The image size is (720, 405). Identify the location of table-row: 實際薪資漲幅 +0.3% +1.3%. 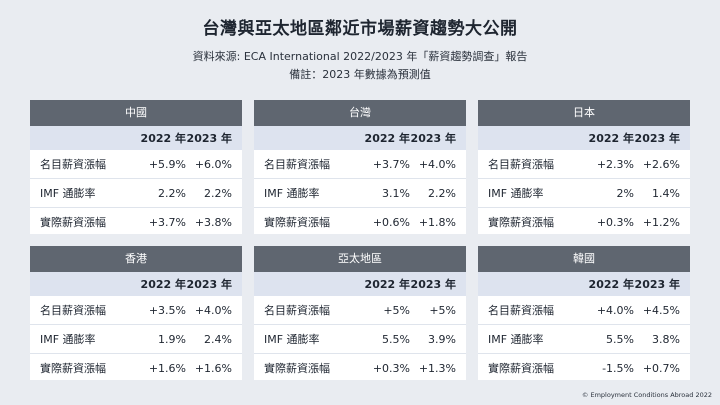
(360, 368).